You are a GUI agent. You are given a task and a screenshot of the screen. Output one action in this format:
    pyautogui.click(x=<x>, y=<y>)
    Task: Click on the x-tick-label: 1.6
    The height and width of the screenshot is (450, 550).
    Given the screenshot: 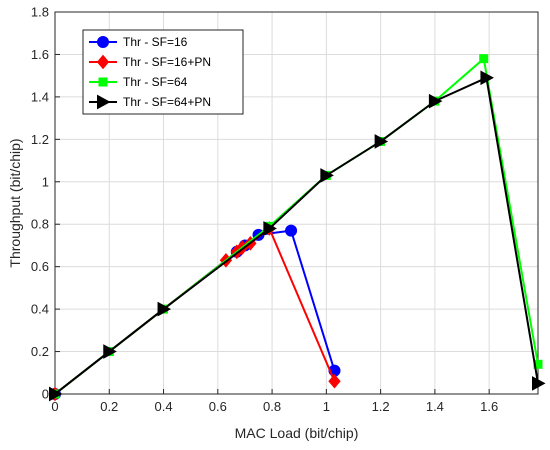 What is the action you would take?
    pyautogui.click(x=489, y=406)
    